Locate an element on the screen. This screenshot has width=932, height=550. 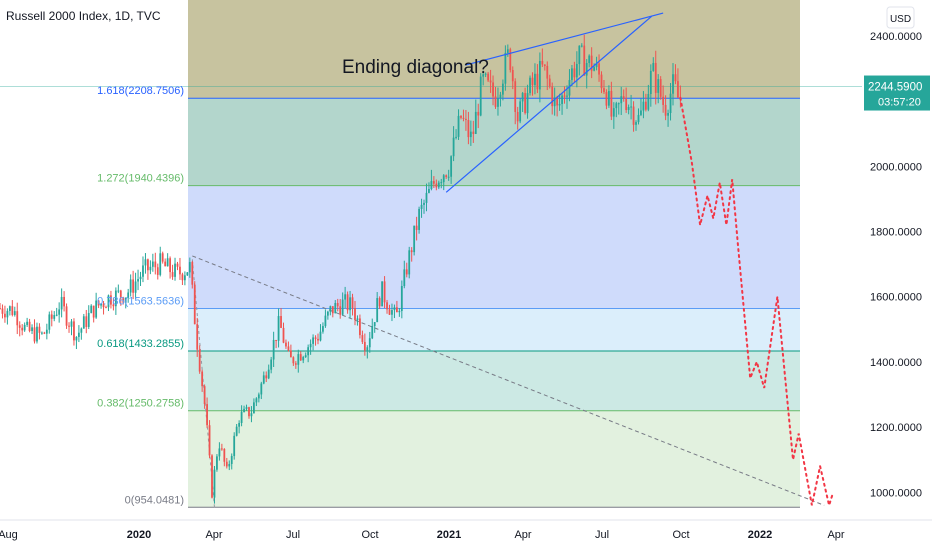
time-tick: 2020 is located at coordinates (139, 535).